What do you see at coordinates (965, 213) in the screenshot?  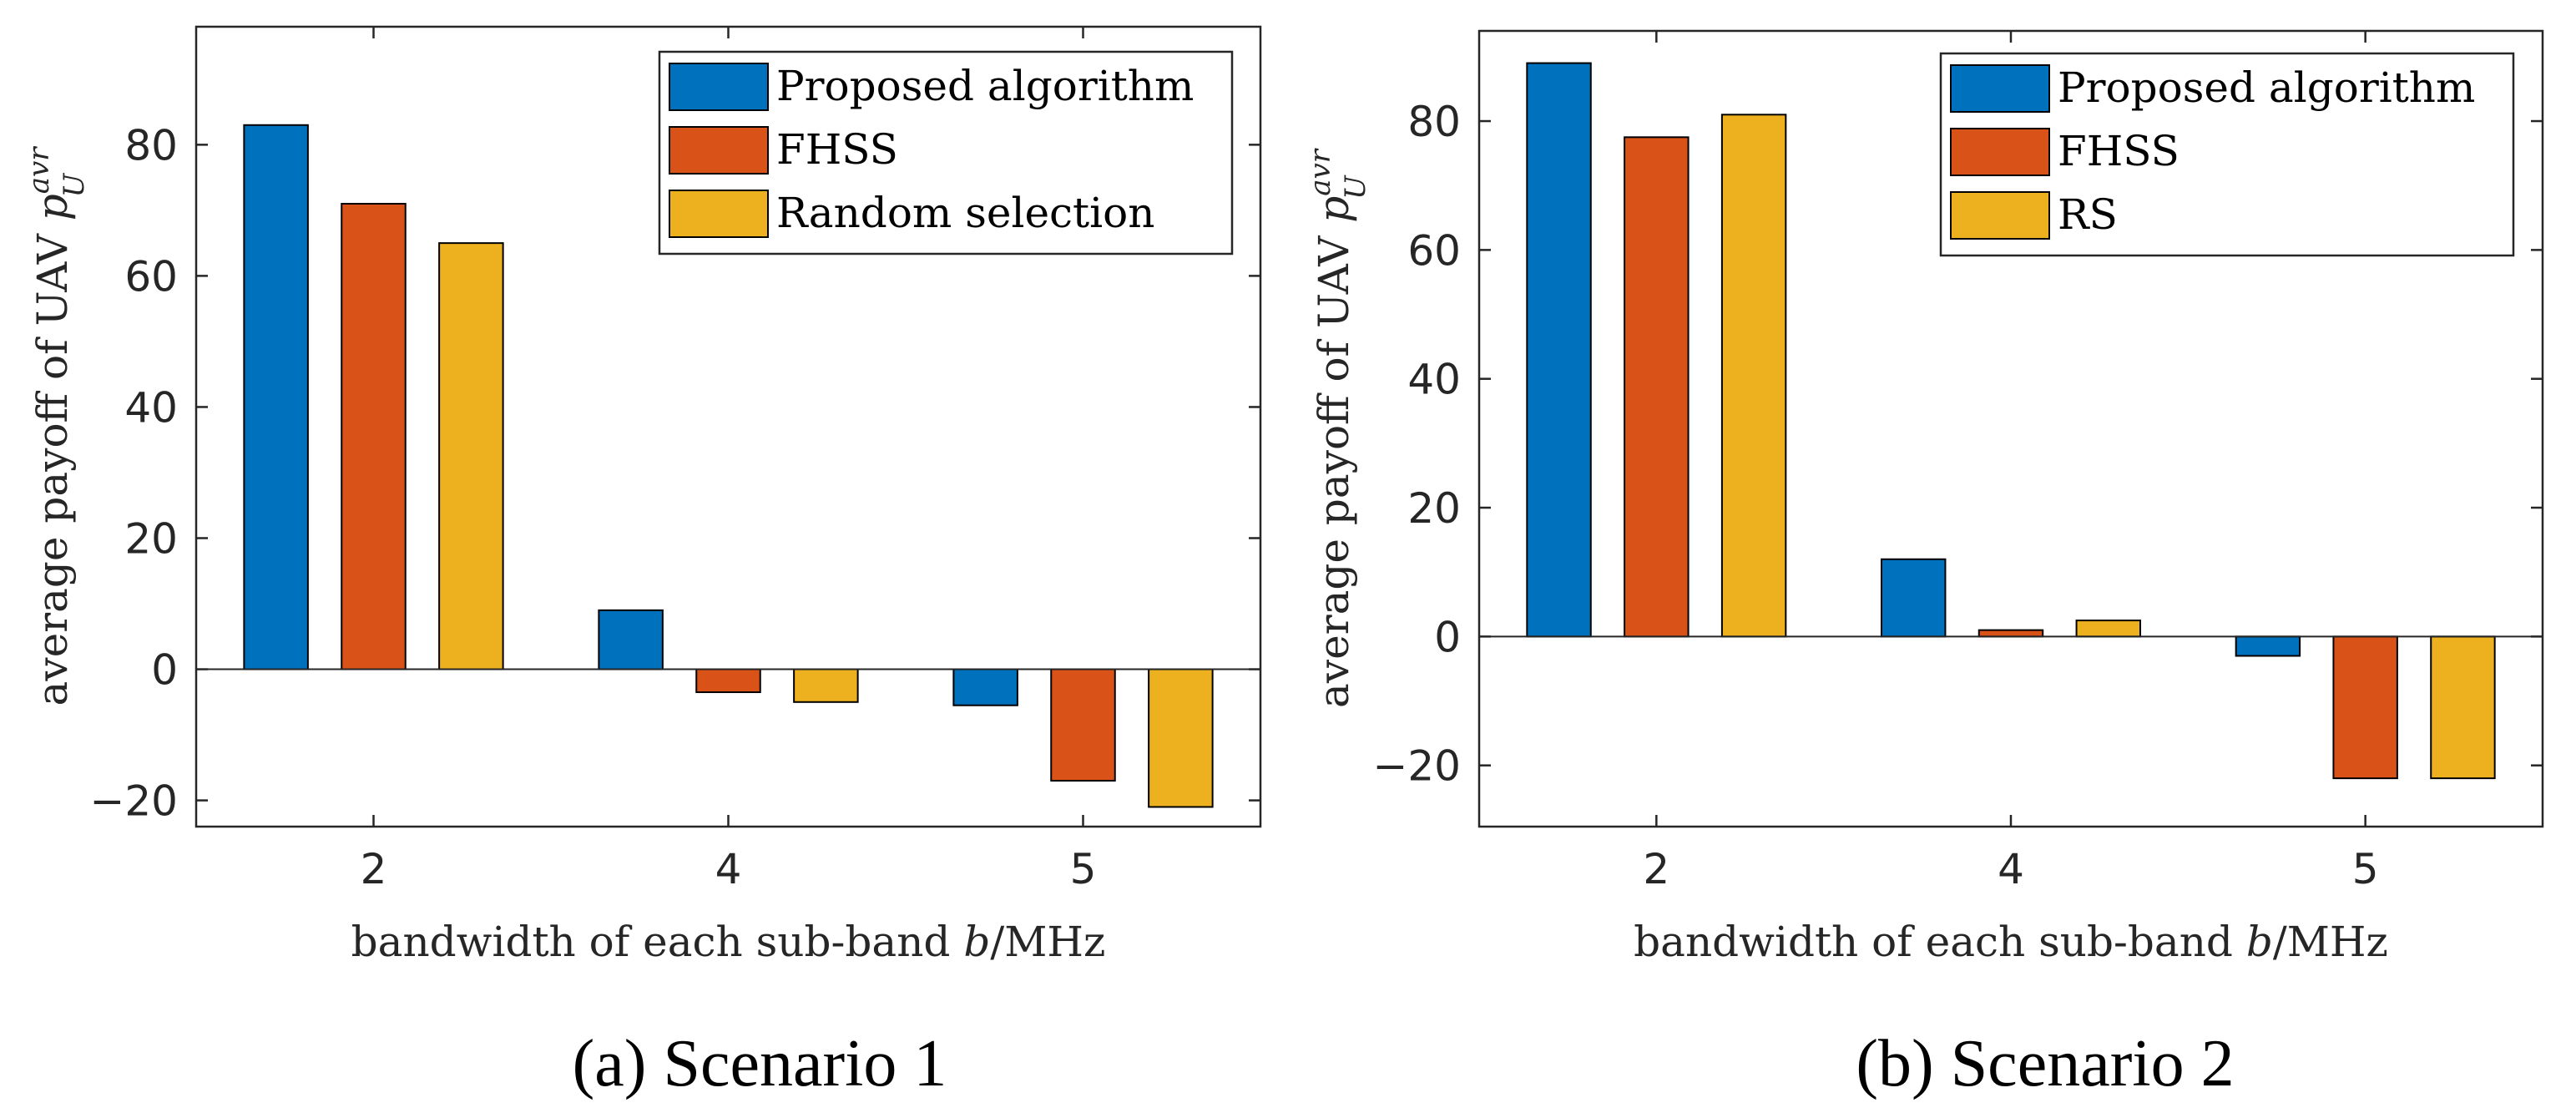 I see `legend-label: Random selection` at bounding box center [965, 213].